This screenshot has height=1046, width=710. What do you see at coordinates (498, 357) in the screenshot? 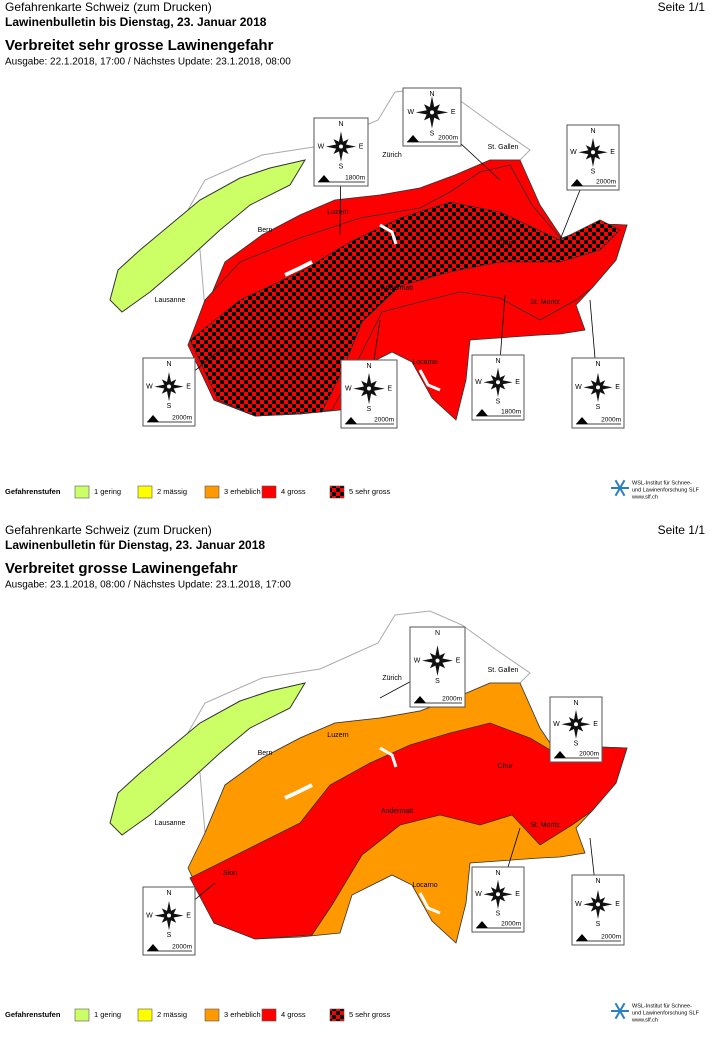
I see `compass-box: N S W E 1800m` at bounding box center [498, 357].